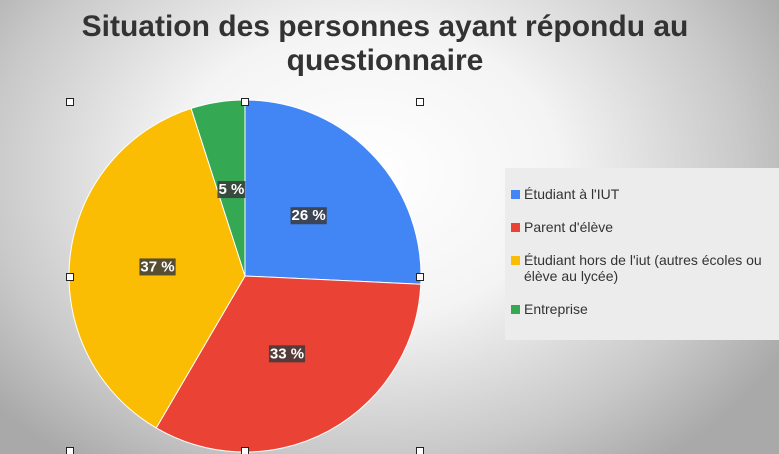  Describe the element at coordinates (643, 194) in the screenshot. I see `legend-item-0: Étudiant à l'IUT` at that location.